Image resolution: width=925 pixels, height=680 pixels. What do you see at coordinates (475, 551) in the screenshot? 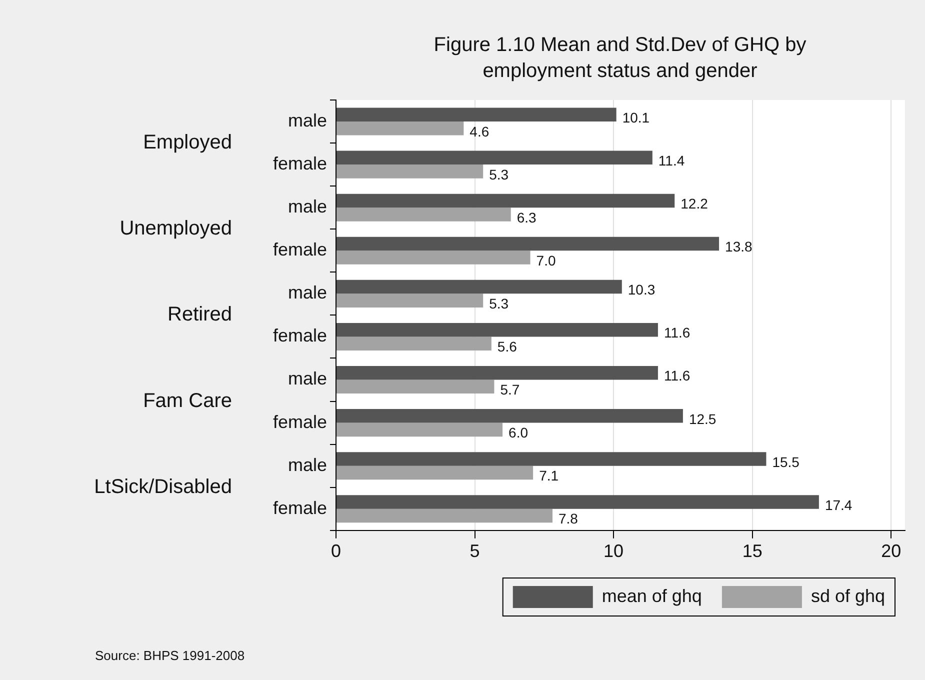
I see `x-tick-label: 5` at bounding box center [475, 551].